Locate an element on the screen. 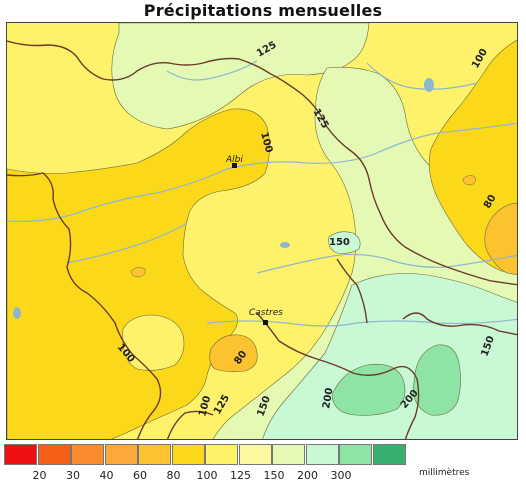 The width and height of the screenshot is (526, 486). isoline-label: 200 is located at coordinates (328, 398).